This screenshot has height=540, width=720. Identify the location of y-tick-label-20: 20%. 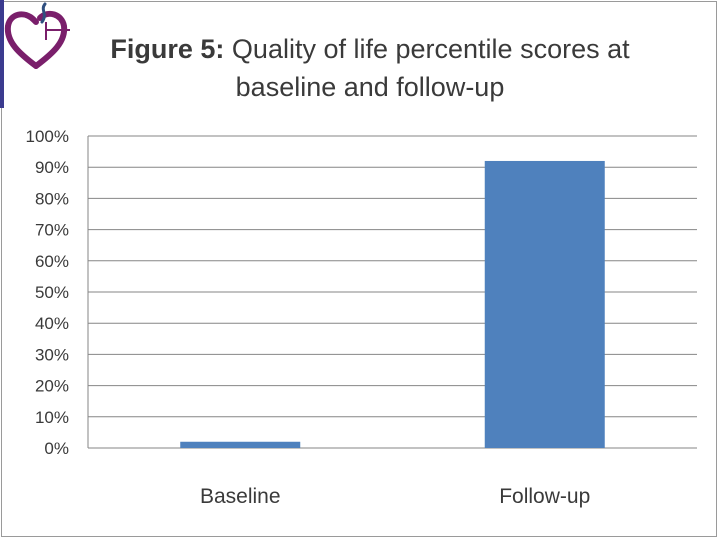
(52, 386).